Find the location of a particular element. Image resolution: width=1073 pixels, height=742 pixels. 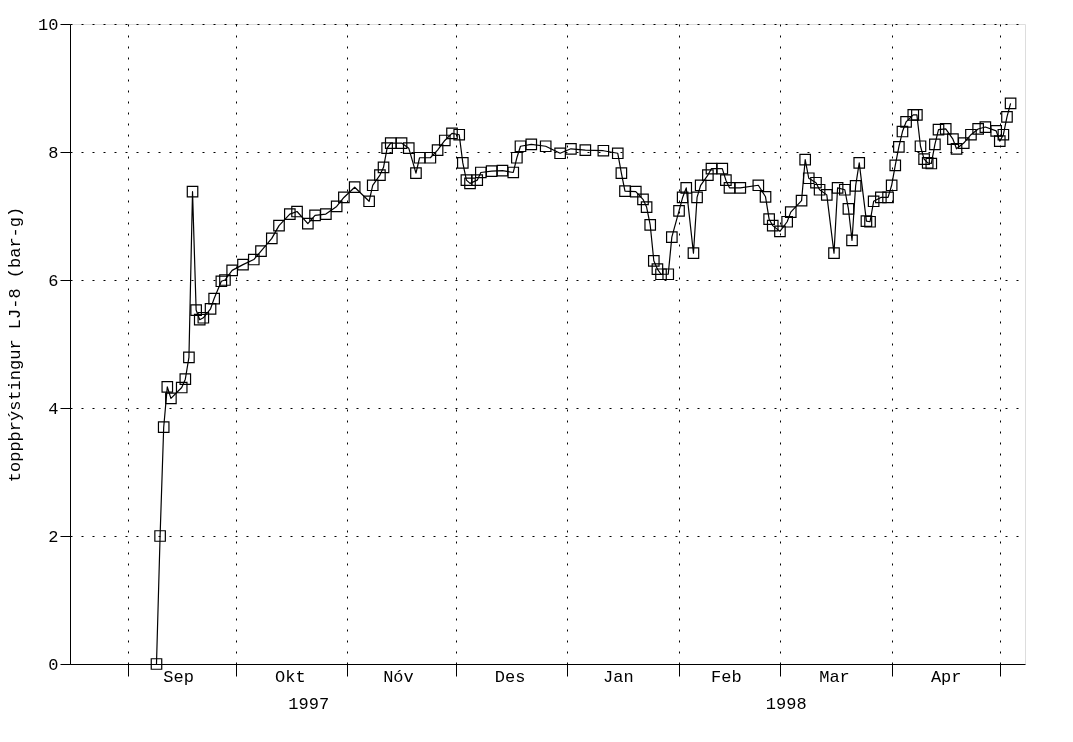

text: 1997 is located at coordinates (309, 704).